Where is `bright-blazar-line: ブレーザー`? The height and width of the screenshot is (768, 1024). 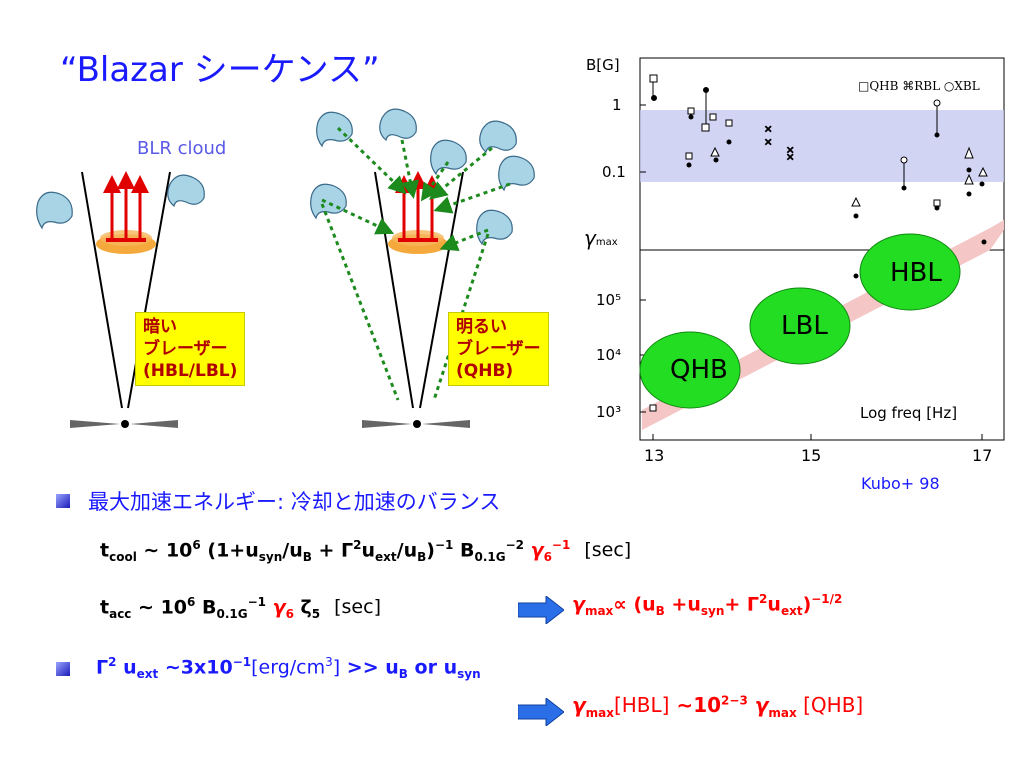 bright-blazar-line: ブレーザー is located at coordinates (498, 349).